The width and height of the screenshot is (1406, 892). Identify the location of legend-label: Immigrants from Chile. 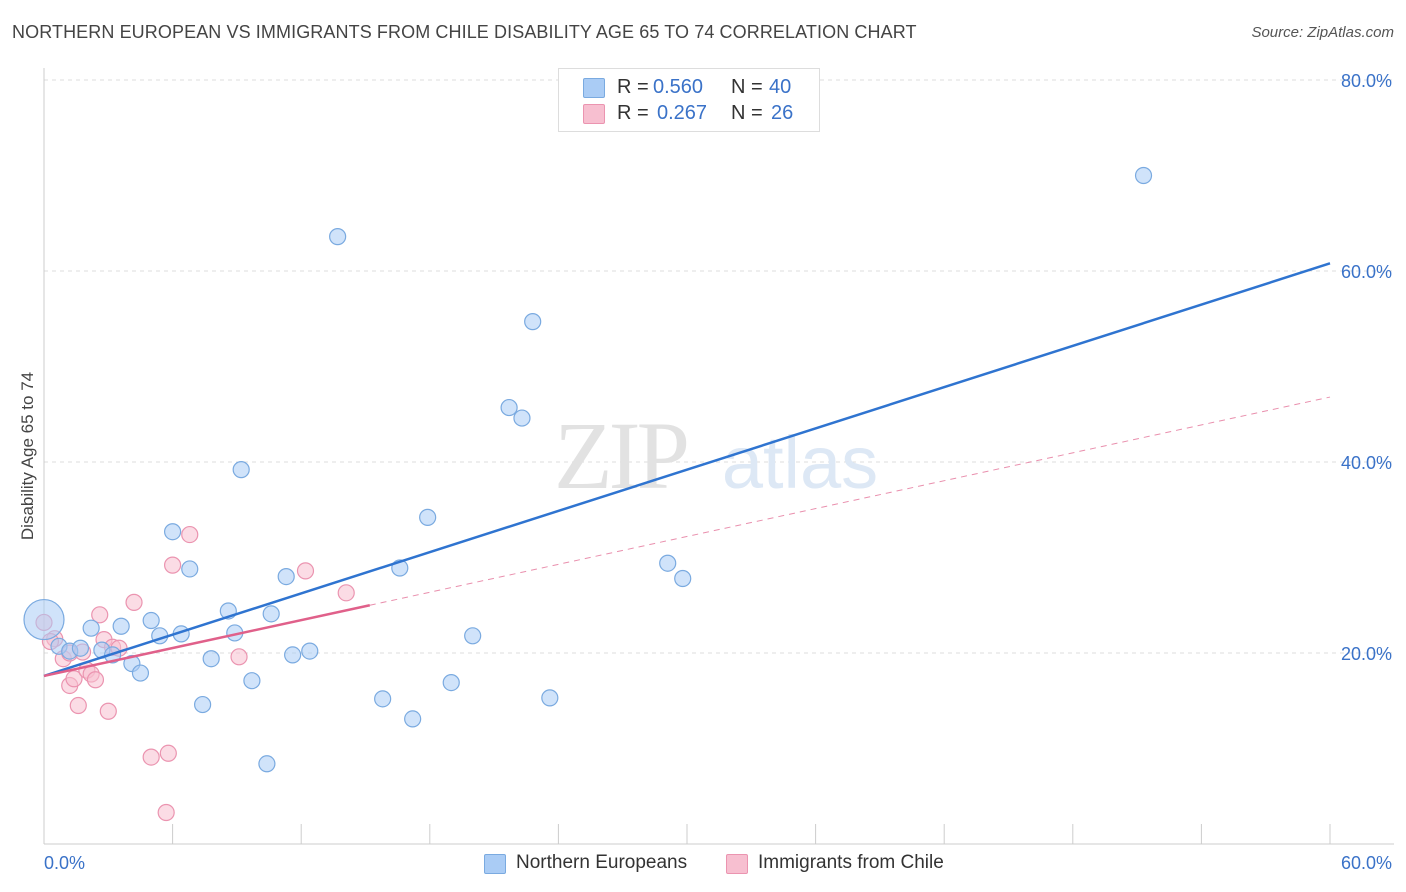
(851, 862).